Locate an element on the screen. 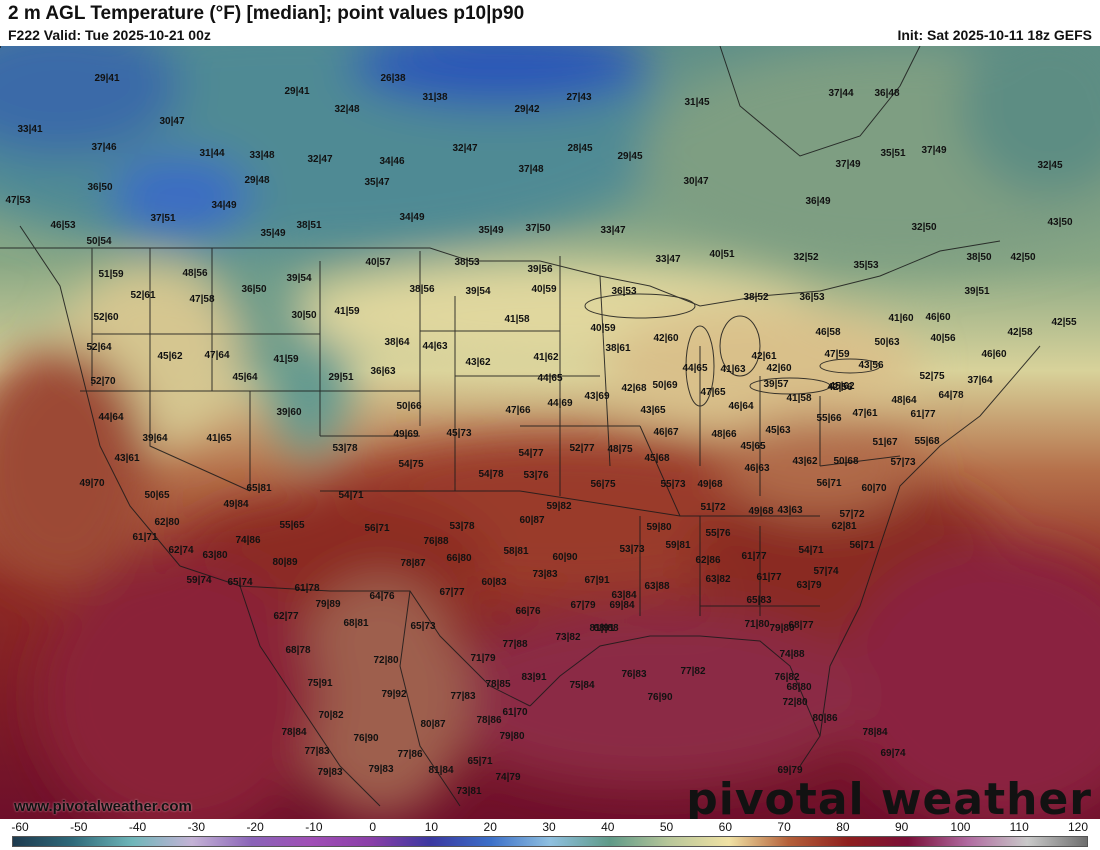  point-value-label: 41|59 is located at coordinates (346, 311).